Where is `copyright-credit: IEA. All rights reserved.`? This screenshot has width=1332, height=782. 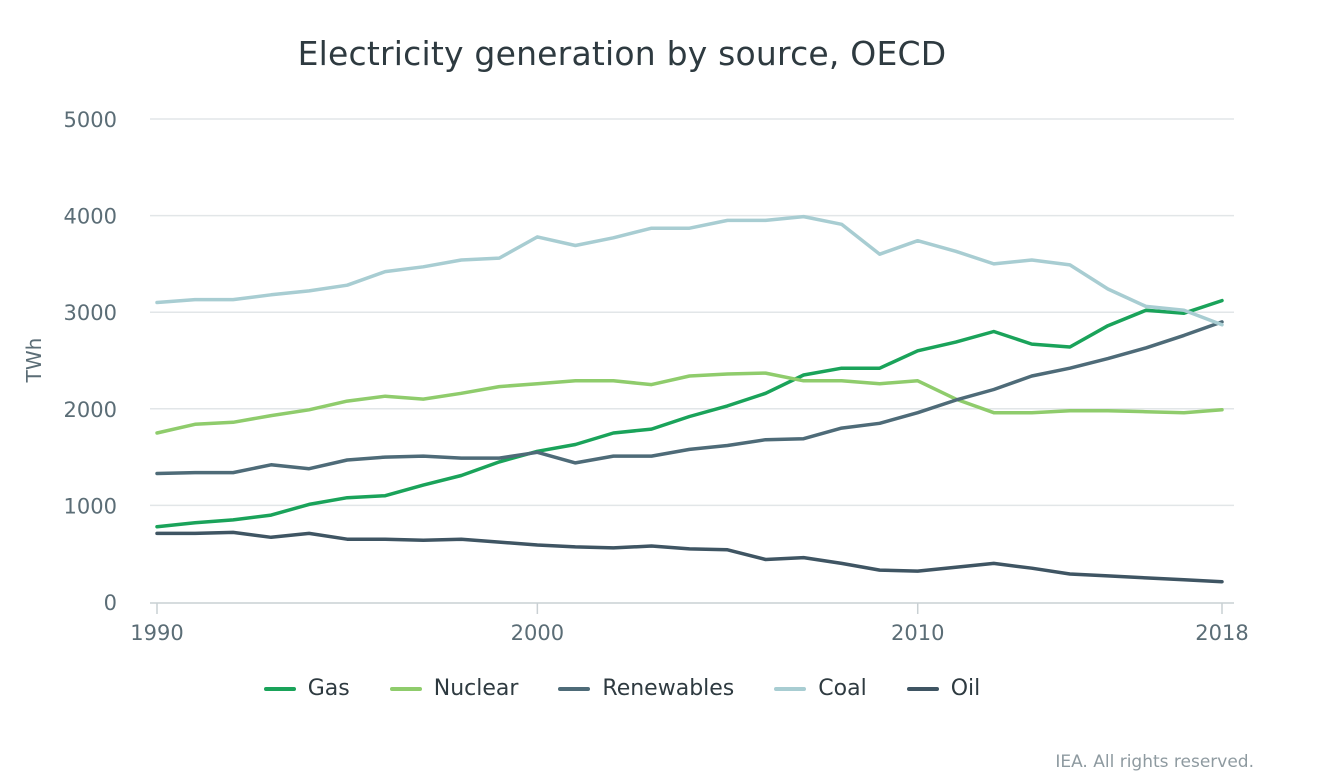 copyright-credit: IEA. All rights reserved. is located at coordinates (1154, 762).